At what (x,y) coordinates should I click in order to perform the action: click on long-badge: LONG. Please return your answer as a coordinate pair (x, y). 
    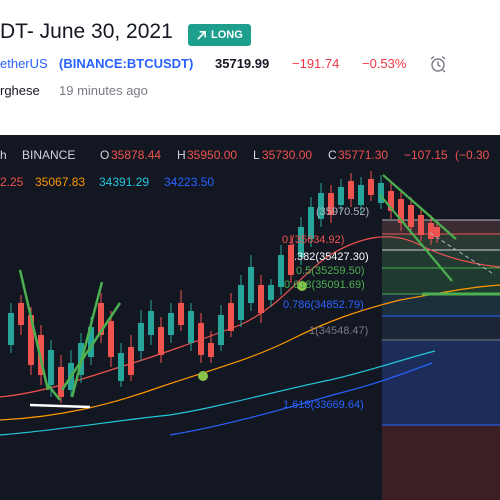
    Looking at the image, I should click on (219, 35).